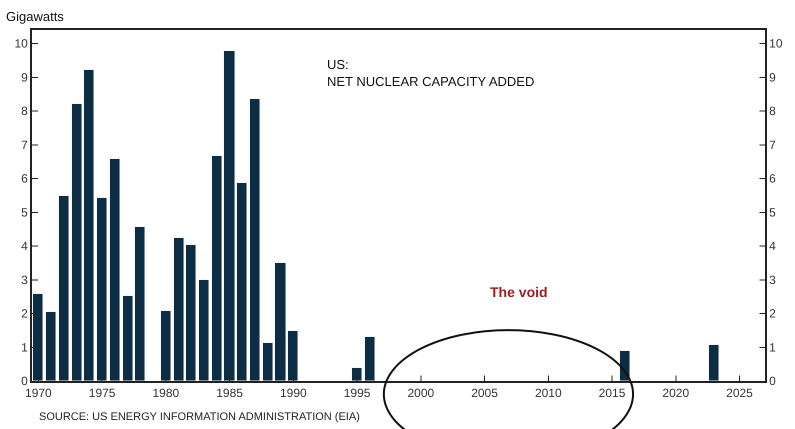  What do you see at coordinates (24, 179) in the screenshot?
I see `y-tick-label: 6` at bounding box center [24, 179].